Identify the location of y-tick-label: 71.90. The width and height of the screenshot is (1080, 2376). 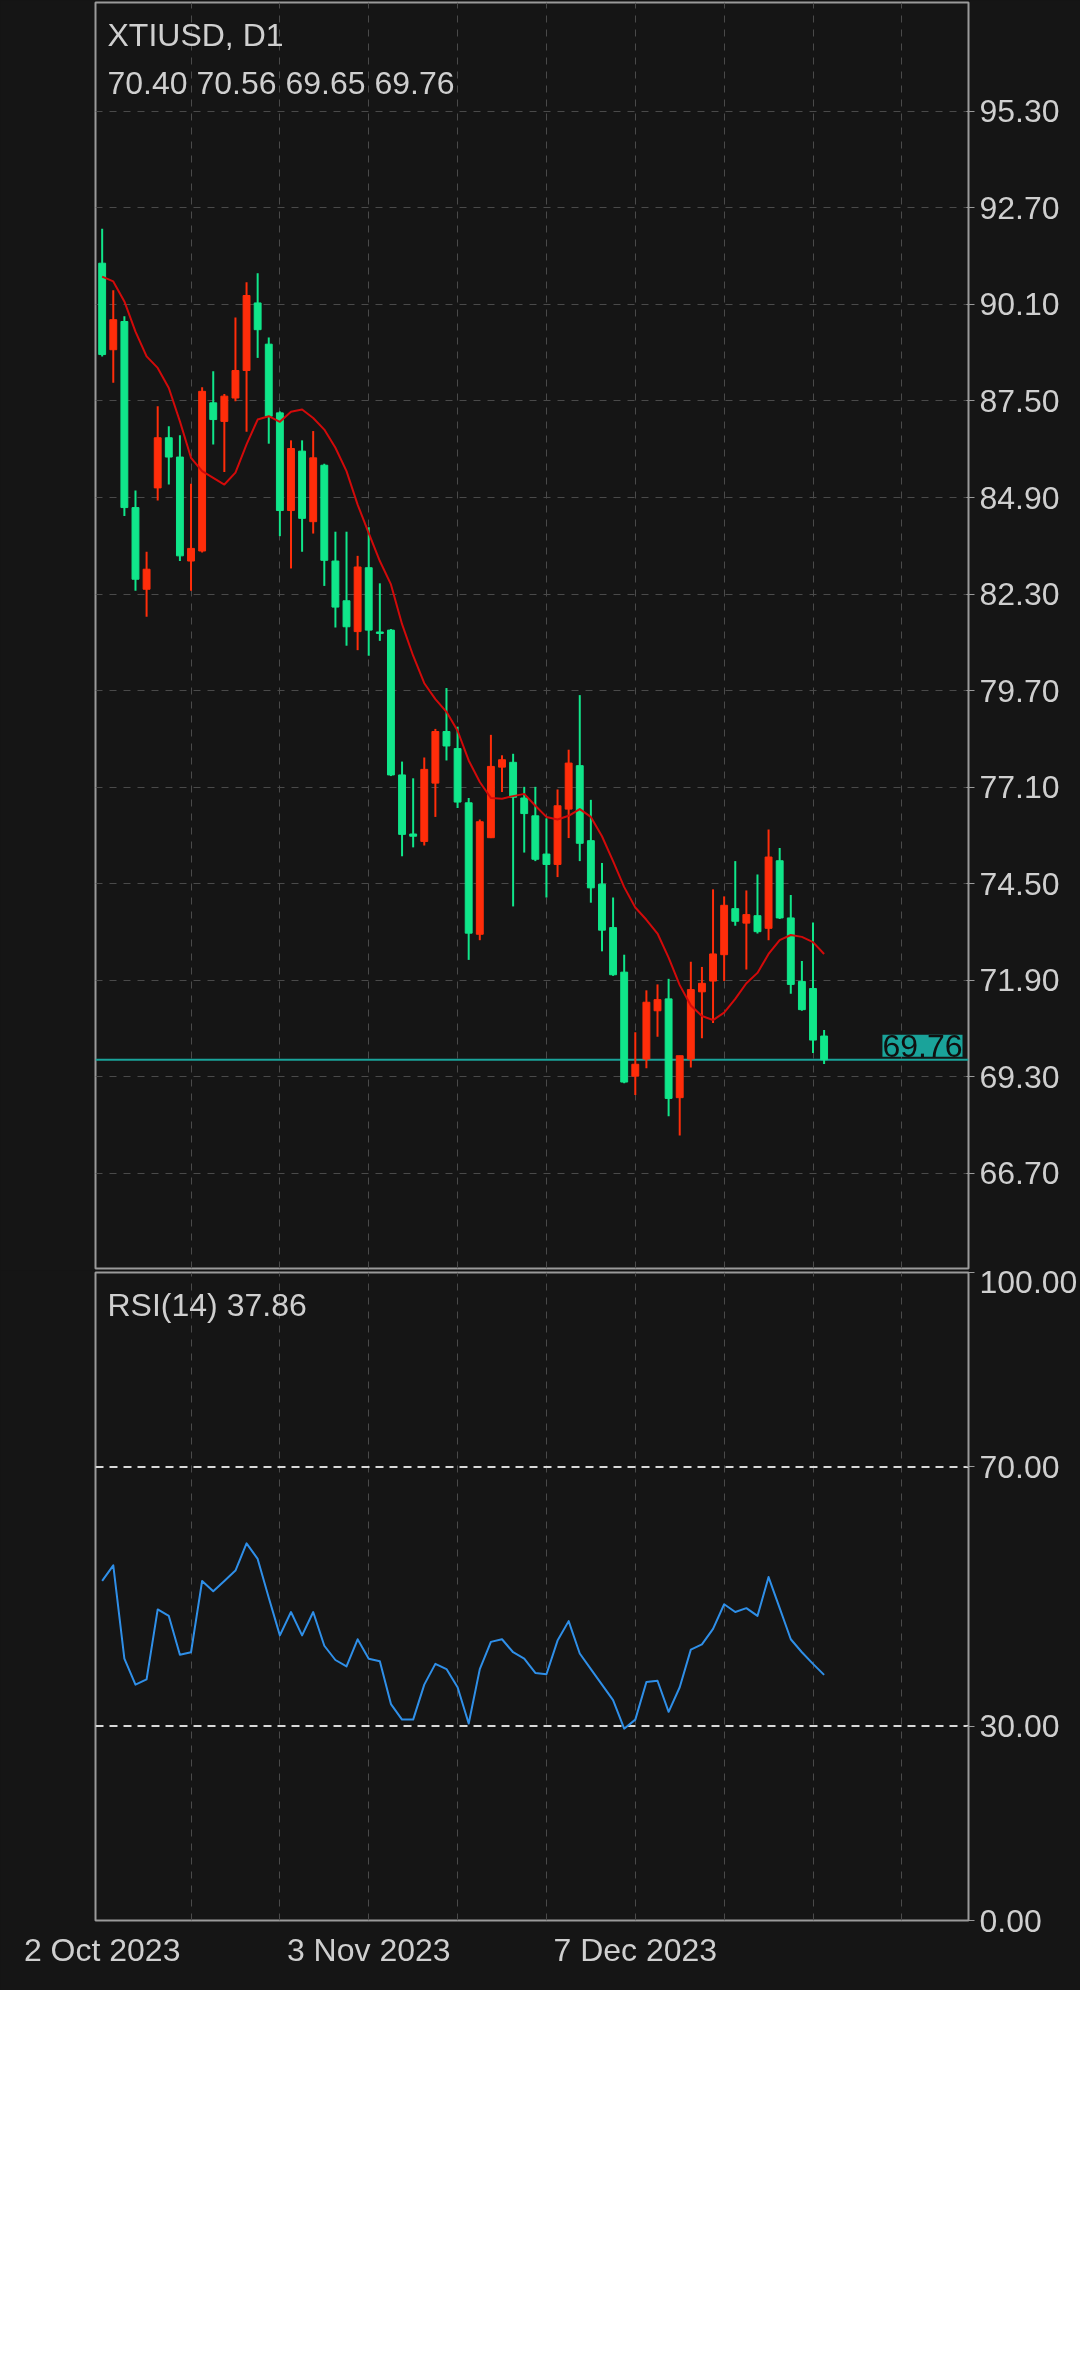
(1019, 980).